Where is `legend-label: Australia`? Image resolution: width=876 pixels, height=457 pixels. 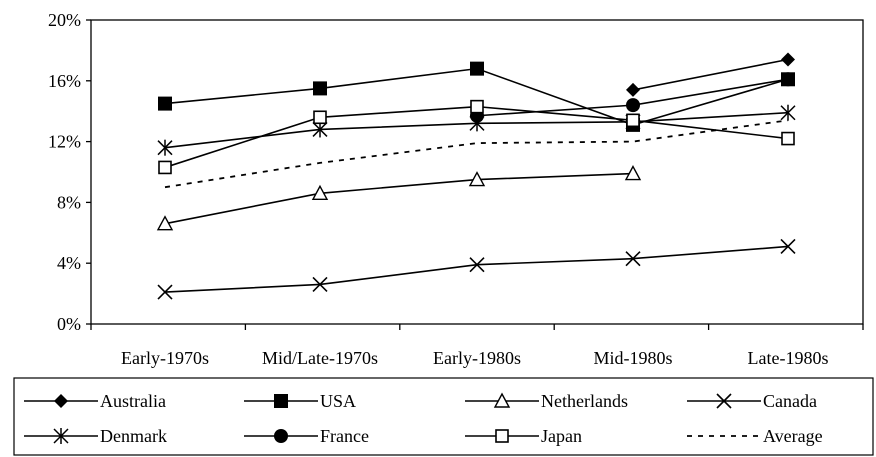 legend-label: Australia is located at coordinates (133, 401).